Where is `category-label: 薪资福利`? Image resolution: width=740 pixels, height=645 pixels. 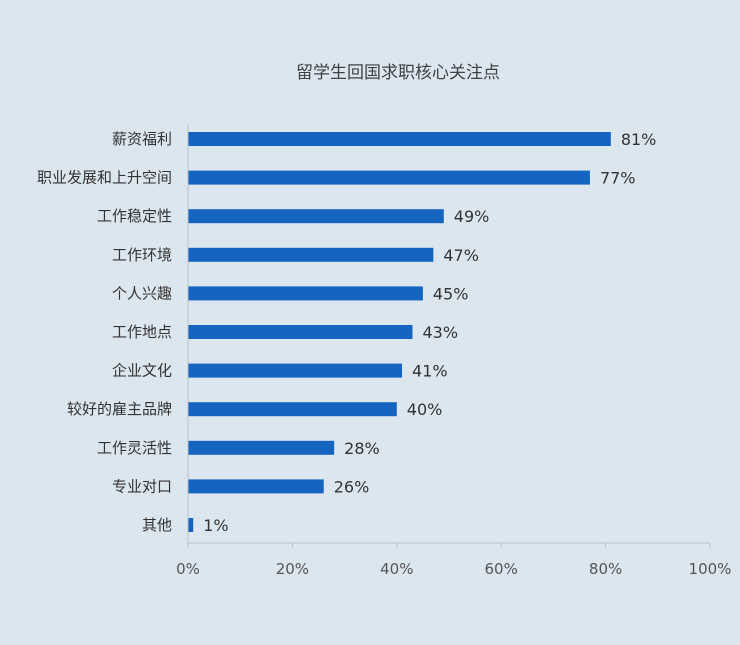
category-label: 薪资福利 is located at coordinates (142, 139).